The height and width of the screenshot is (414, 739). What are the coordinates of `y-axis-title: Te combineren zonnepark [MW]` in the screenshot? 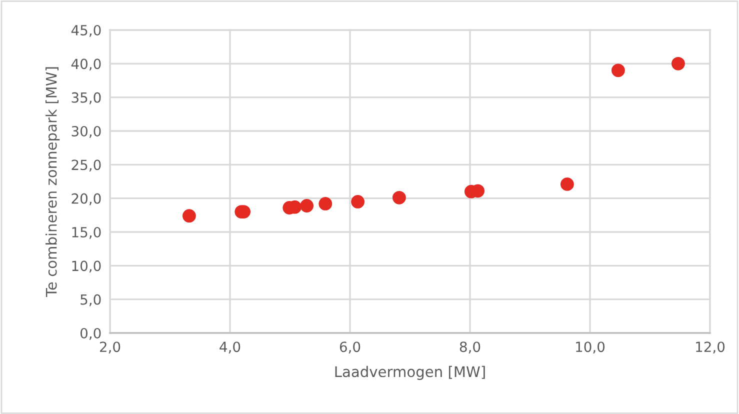 It's located at (53, 182).